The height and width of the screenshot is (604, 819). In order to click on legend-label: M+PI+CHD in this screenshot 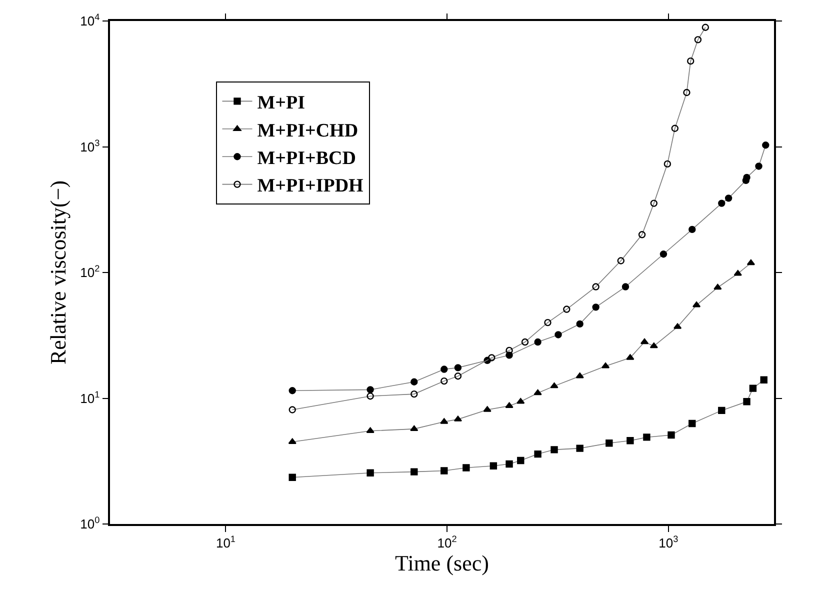, I will do `click(307, 131)`.